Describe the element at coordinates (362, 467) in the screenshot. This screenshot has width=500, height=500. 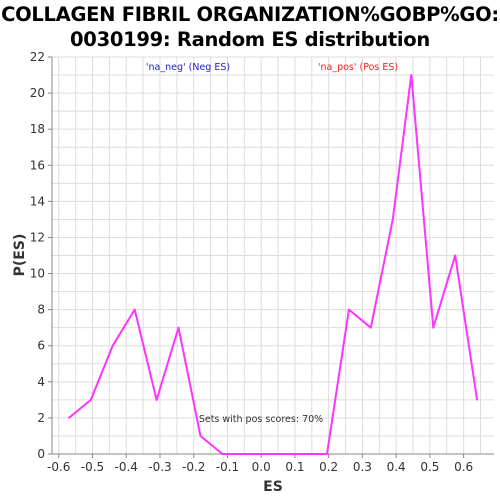
I see `x-tick-label: 0.3` at that location.